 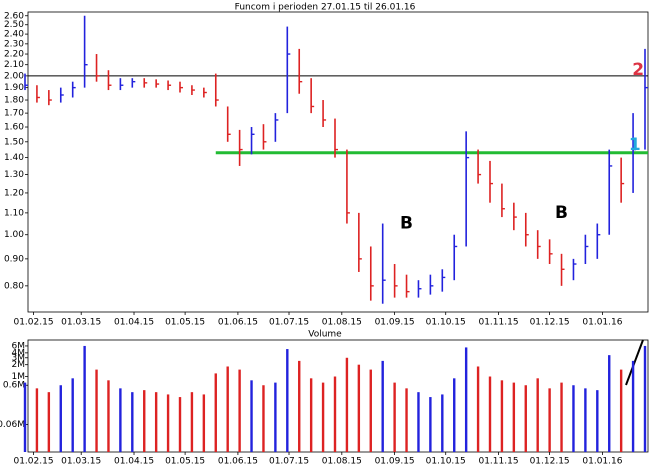 What do you see at coordinates (19, 353) in the screenshot?
I see `volume-tick-label: 4M` at bounding box center [19, 353].